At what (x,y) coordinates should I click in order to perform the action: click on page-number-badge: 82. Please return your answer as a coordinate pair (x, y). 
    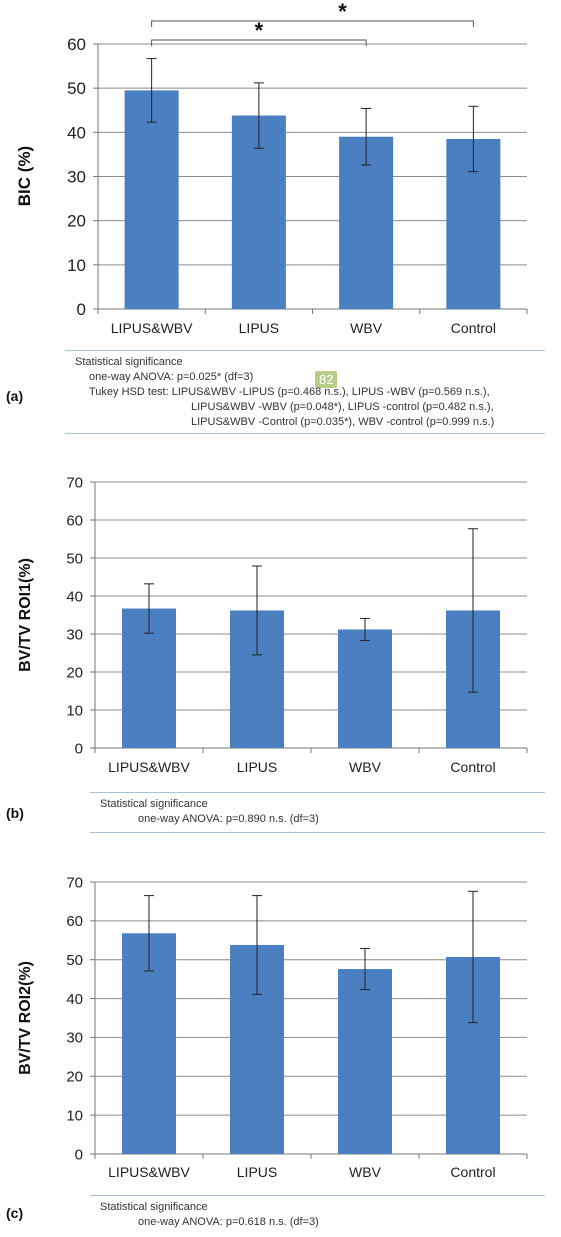
    Looking at the image, I should click on (326, 379).